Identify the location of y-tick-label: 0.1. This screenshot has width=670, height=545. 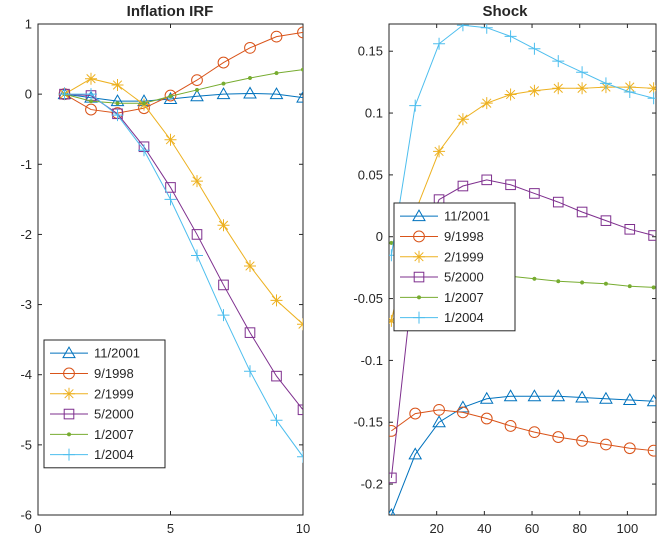
(374, 113).